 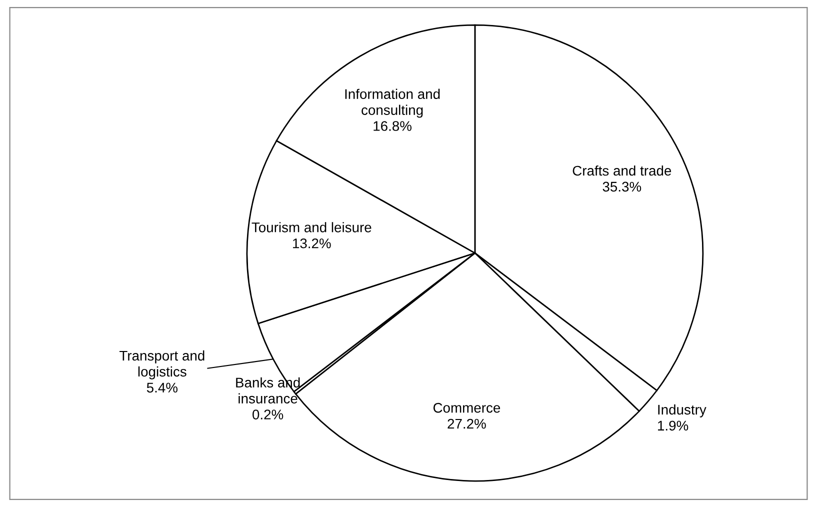 I want to click on slice-label: Industry, so click(x=682, y=411).